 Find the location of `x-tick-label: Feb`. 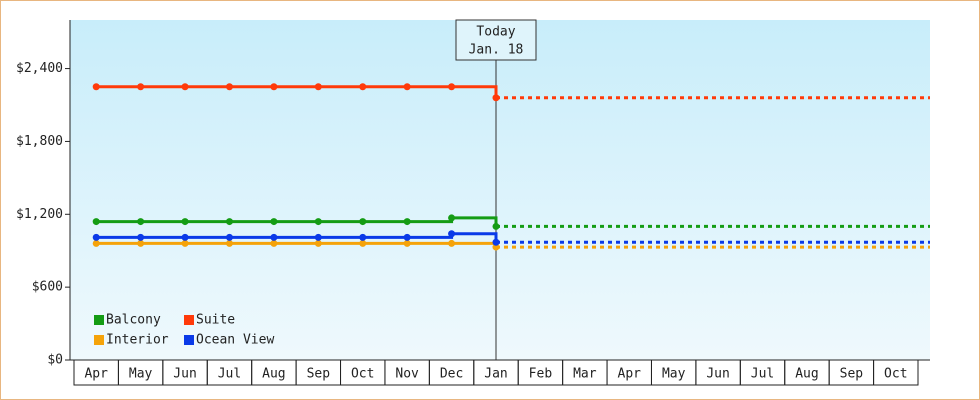

x-tick-label: Feb is located at coordinates (541, 374).